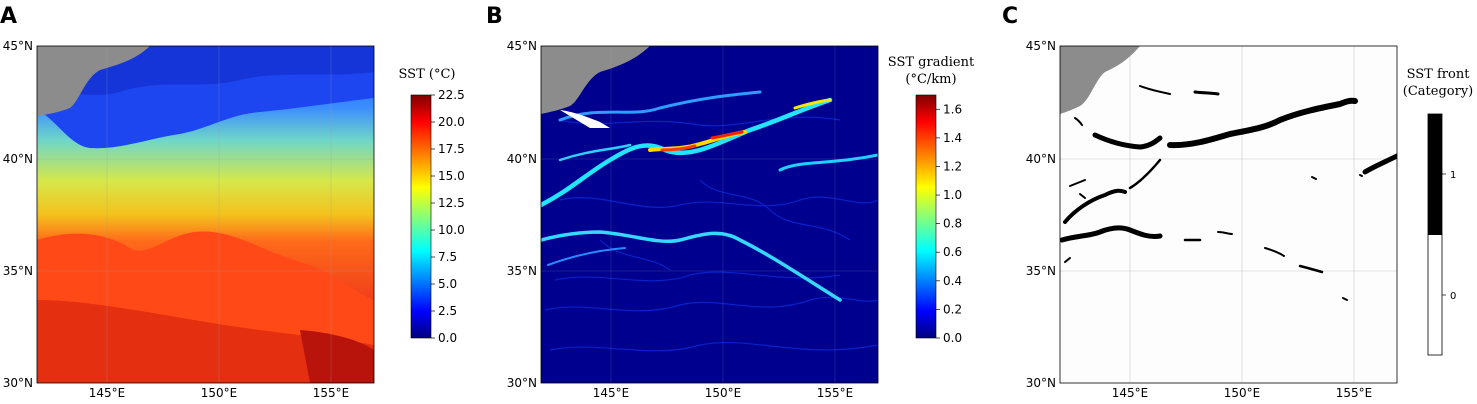  What do you see at coordinates (926, 216) in the screenshot?
I see `colorbar-b-bar` at bounding box center [926, 216].